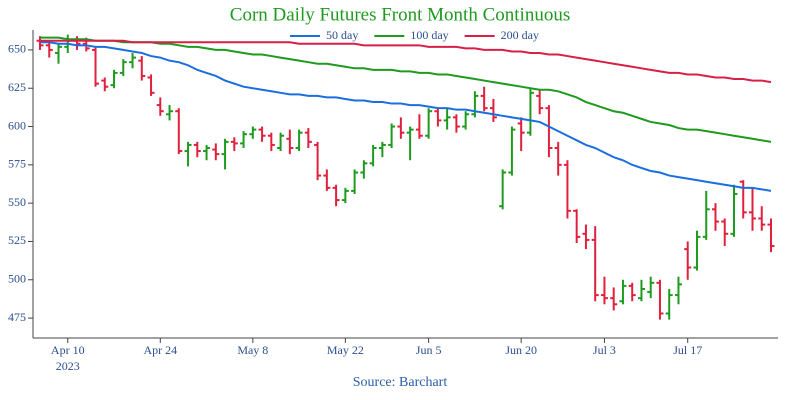 The height and width of the screenshot is (400, 800). What do you see at coordinates (521, 350) in the screenshot?
I see `x-tick-label: Jun 20` at bounding box center [521, 350].